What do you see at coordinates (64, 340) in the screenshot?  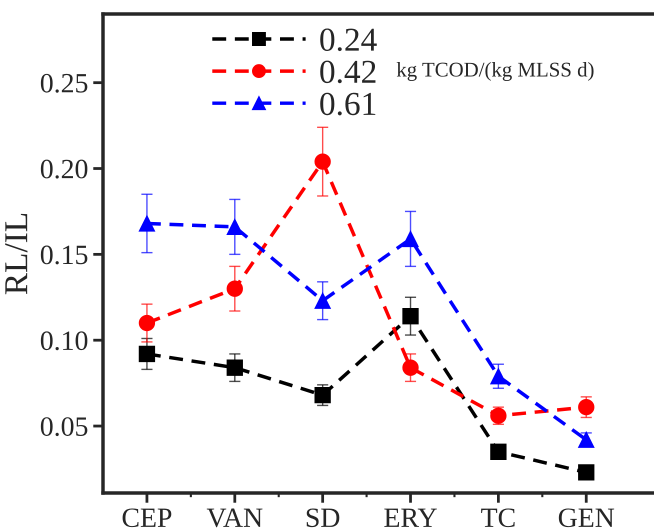 I see `y-tick-label: 0.10` at bounding box center [64, 340].